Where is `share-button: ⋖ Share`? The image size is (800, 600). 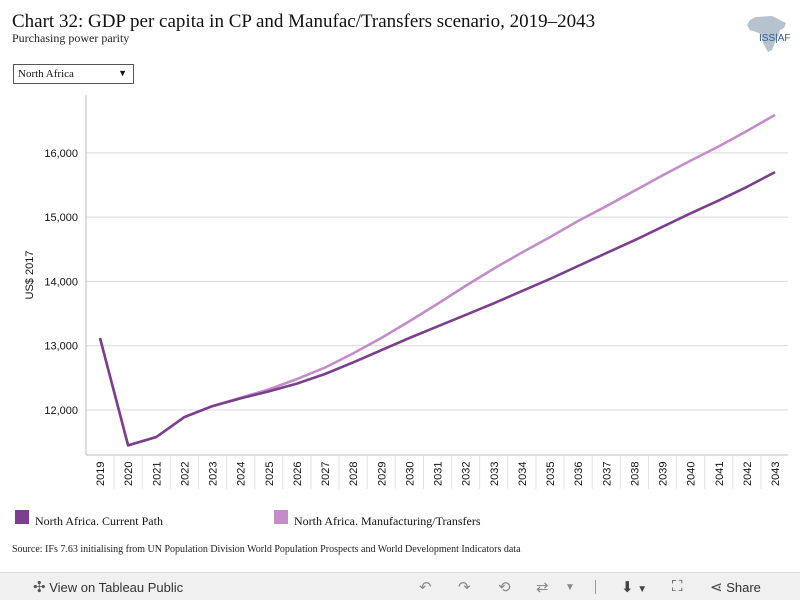 share-button: ⋖ Share is located at coordinates (735, 587).